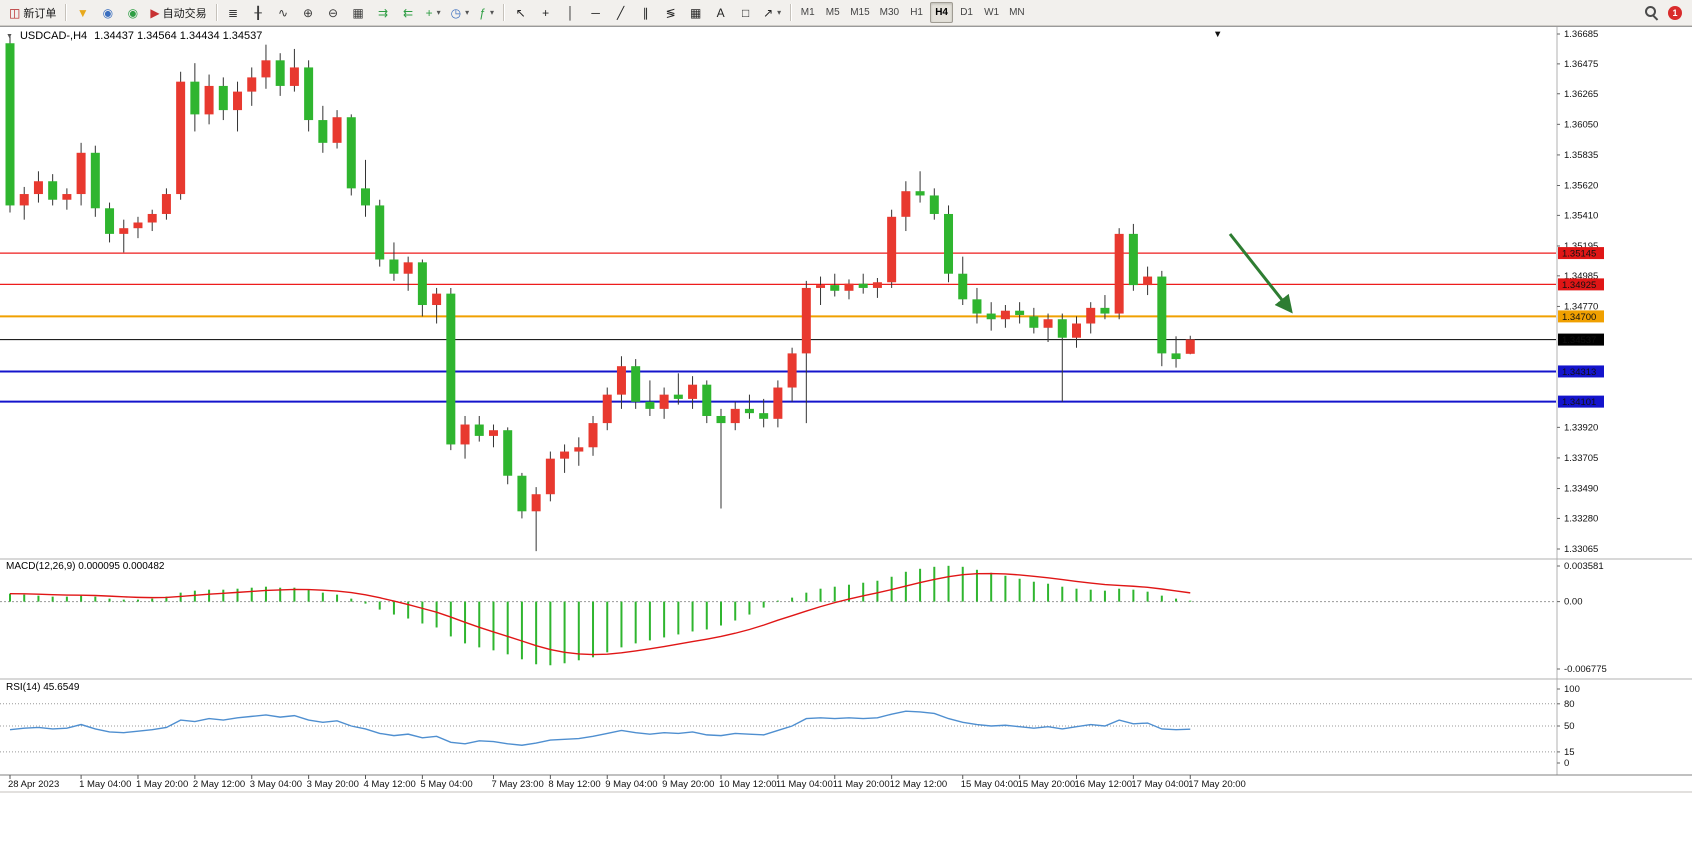 Image resolution: width=1692 pixels, height=858 pixels. I want to click on time-axis-label: 15 May 04:00, so click(990, 784).